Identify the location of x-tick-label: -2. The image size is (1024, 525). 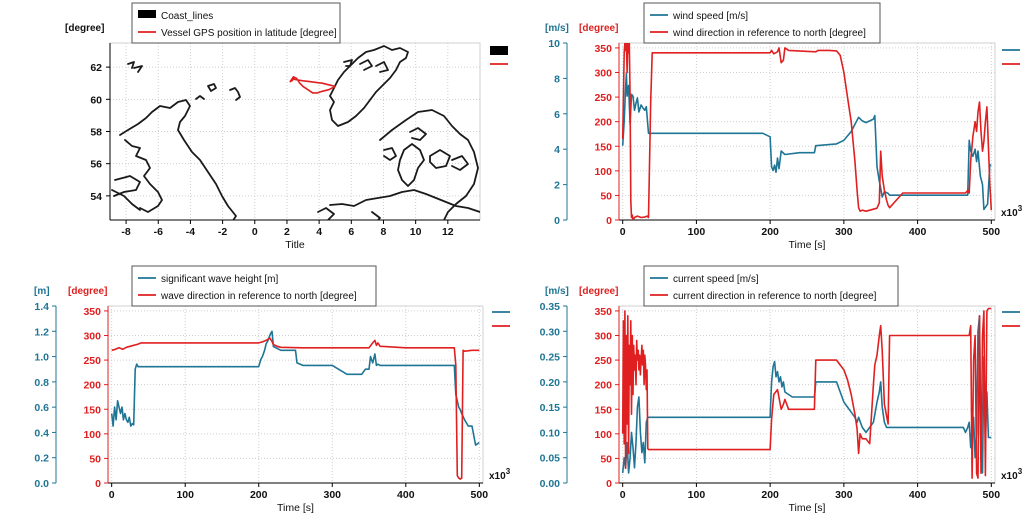
(222, 232).